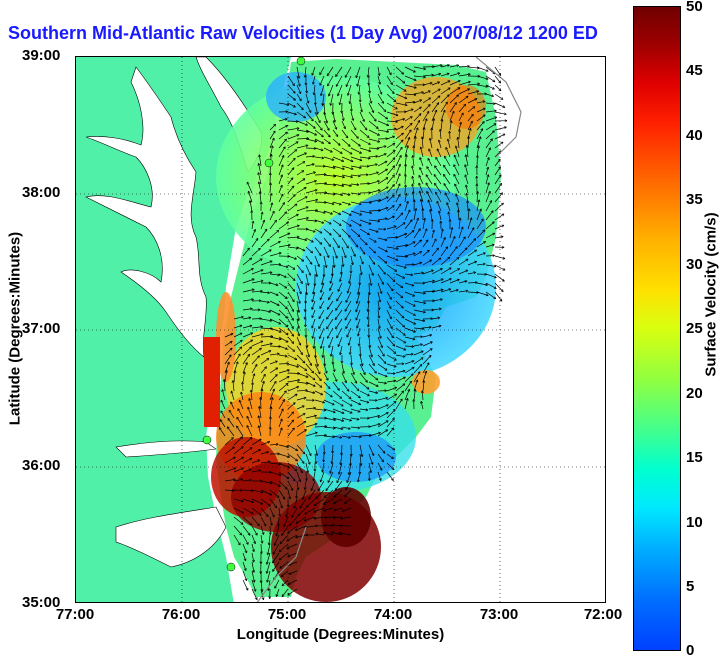 This screenshot has width=724, height=659. I want to click on colorbar, so click(657, 328).